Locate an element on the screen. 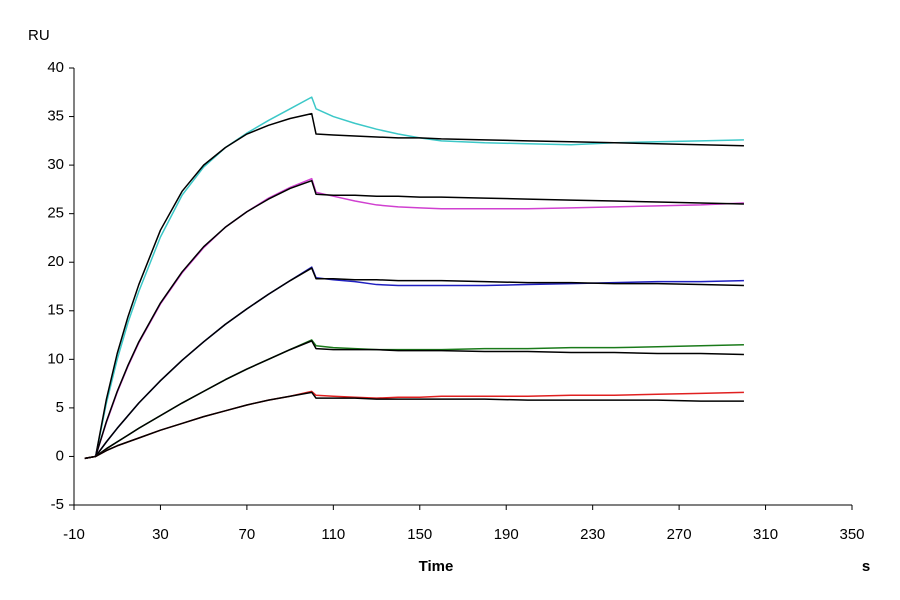 Image resolution: width=900 pixels, height=600 pixels. y-tick-label: 35 is located at coordinates (55, 116).